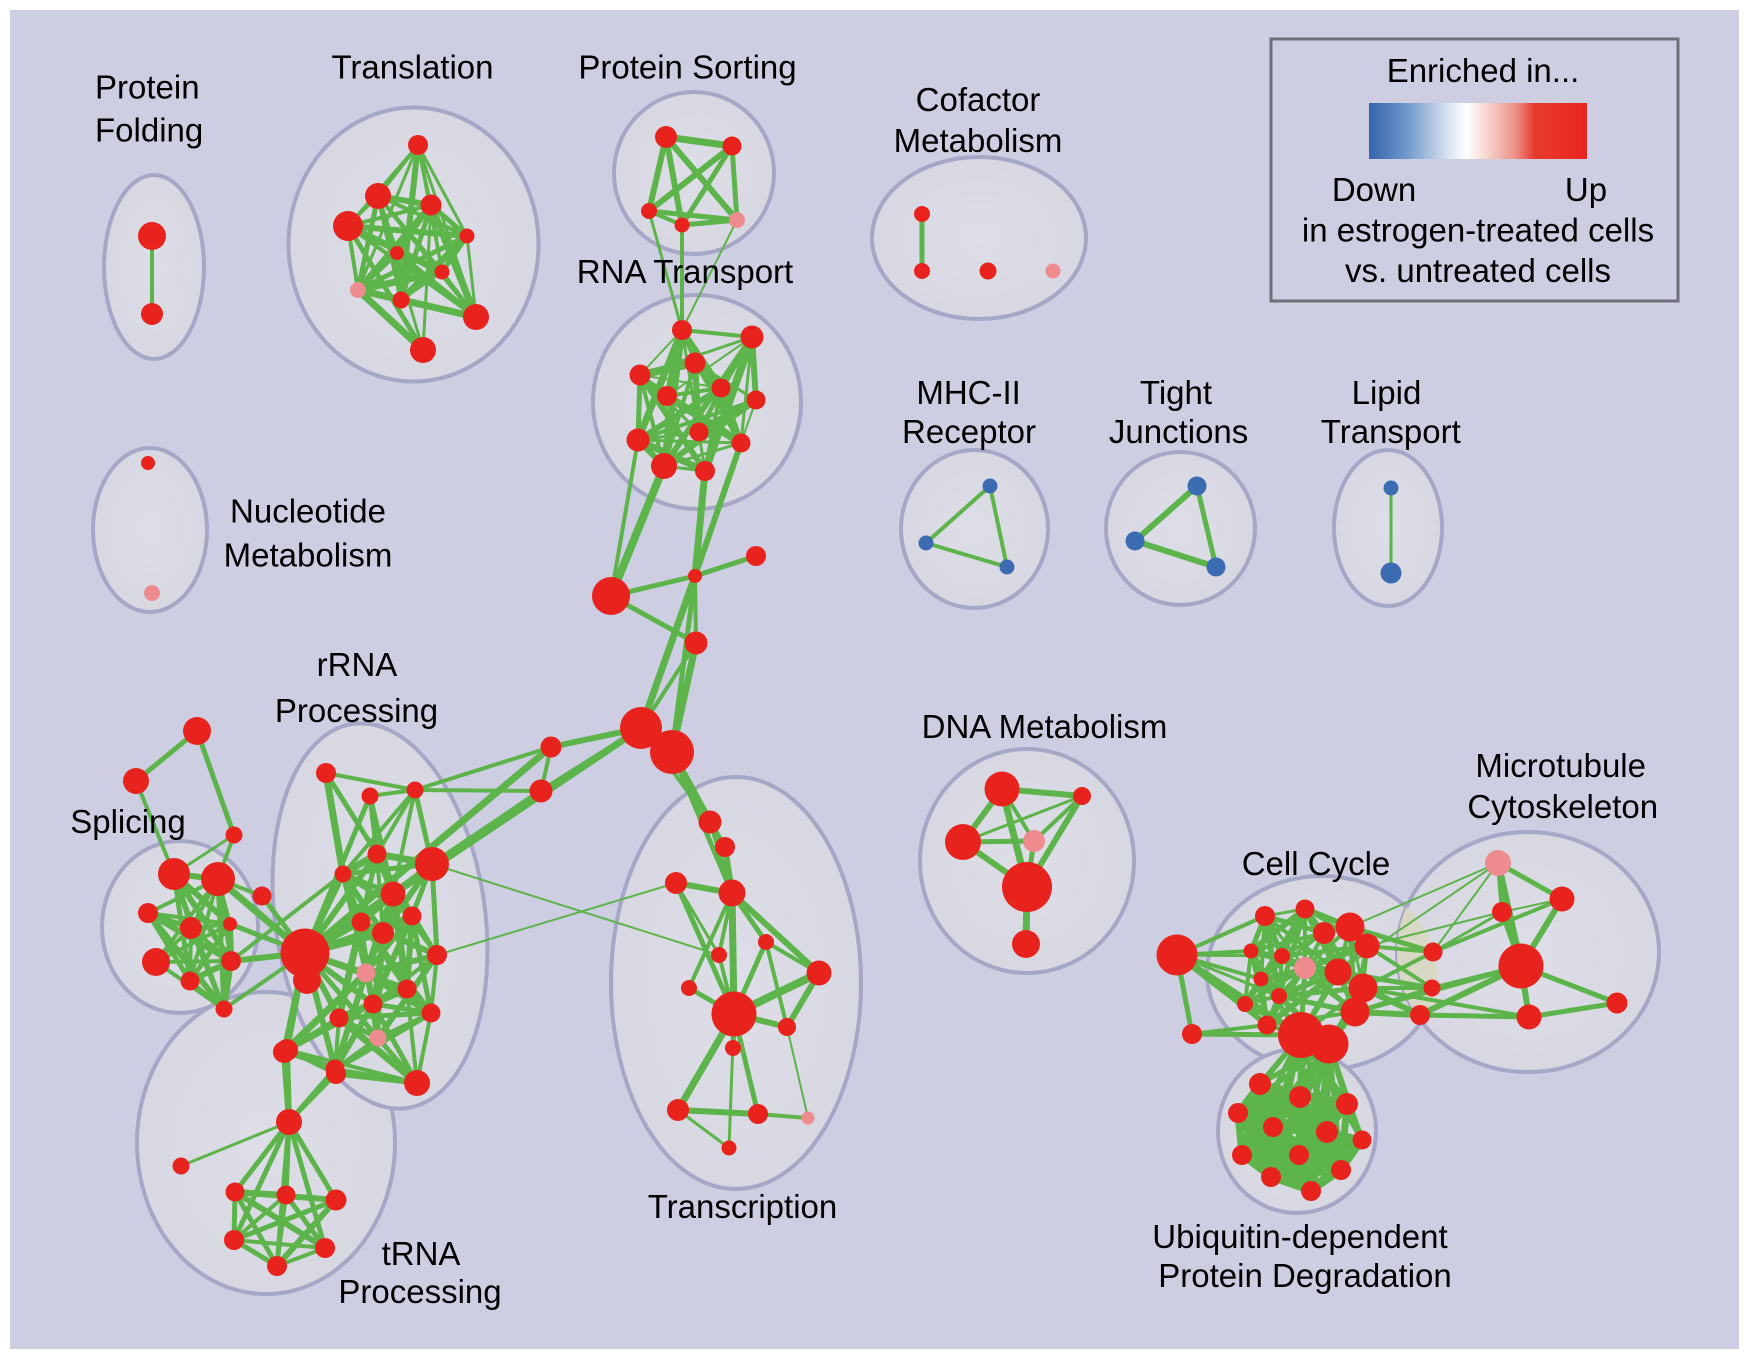 Image resolution: width=1750 pixels, height=1360 pixels. Describe the element at coordinates (1305, 1275) in the screenshot. I see `svg-text: Protein Degradation` at that location.